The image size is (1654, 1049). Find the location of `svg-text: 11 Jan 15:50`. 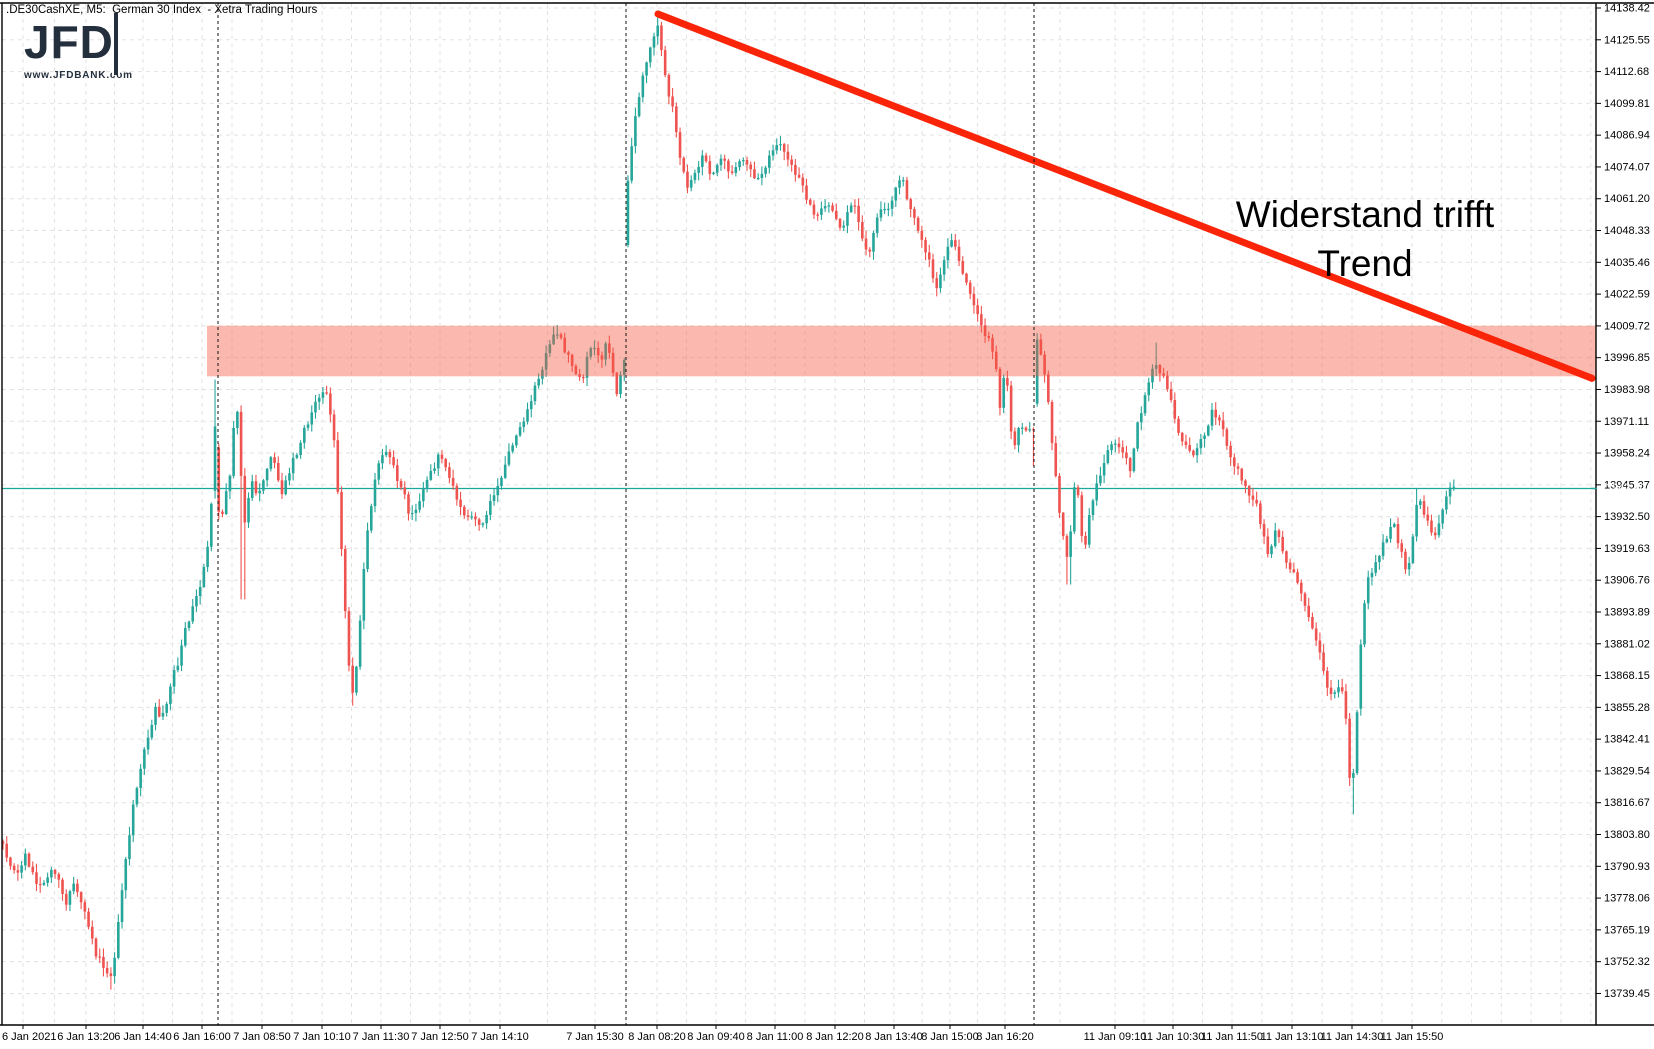

svg-text: 11 Jan 15:50 is located at coordinates (1412, 1037).